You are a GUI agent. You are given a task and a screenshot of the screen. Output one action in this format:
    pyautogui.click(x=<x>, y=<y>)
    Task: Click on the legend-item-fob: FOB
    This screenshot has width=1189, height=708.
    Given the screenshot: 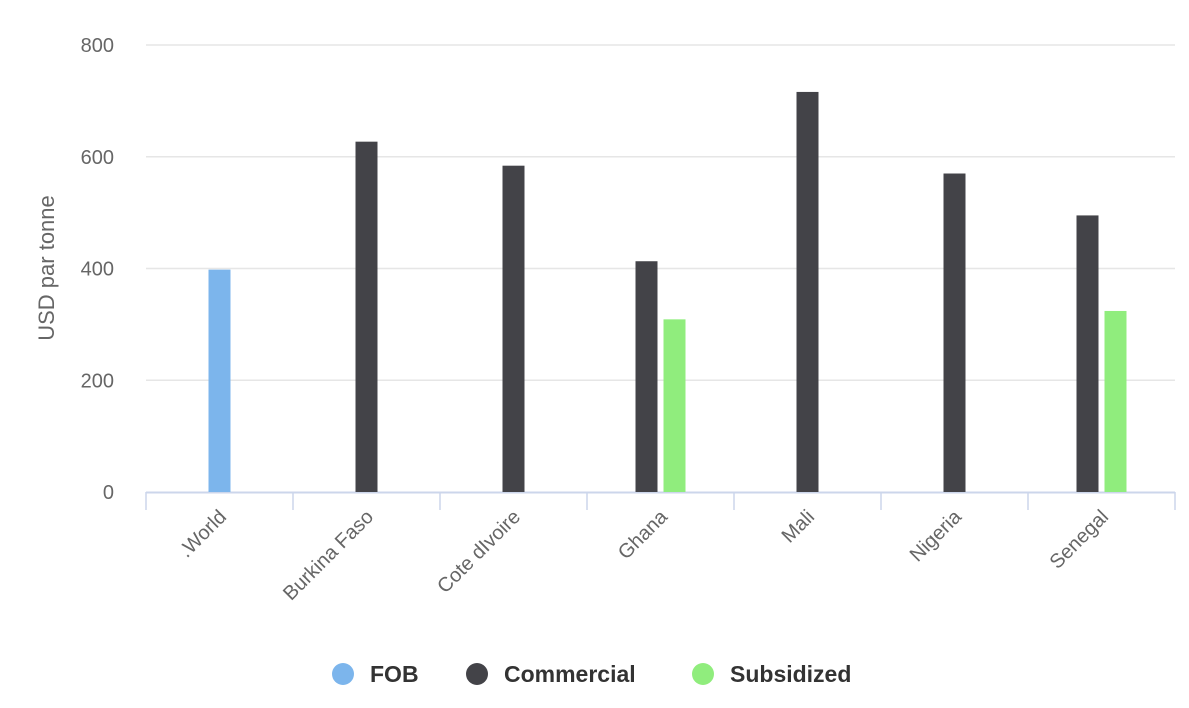 What is the action you would take?
    pyautogui.click(x=375, y=674)
    